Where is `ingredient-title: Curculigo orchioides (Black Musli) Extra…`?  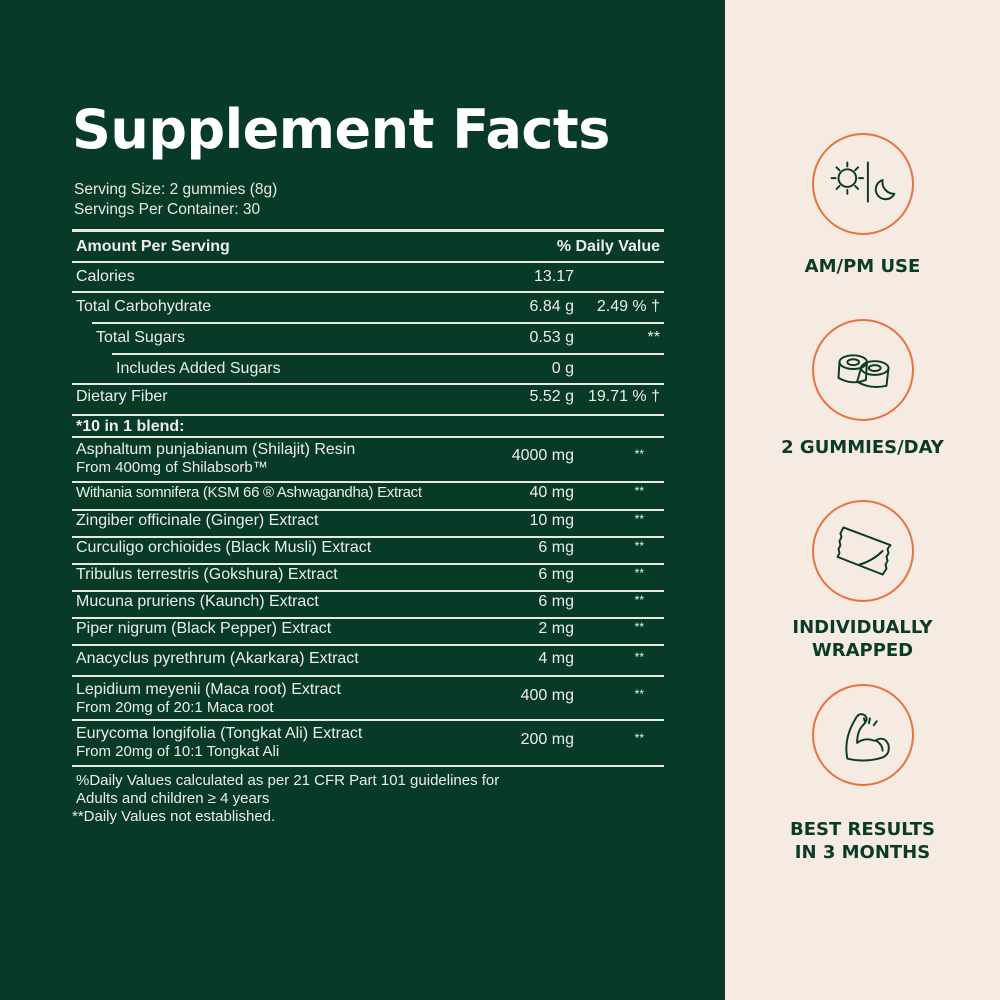 ingredient-title: Curculigo orchioides (Black Musli) Extra… is located at coordinates (224, 547).